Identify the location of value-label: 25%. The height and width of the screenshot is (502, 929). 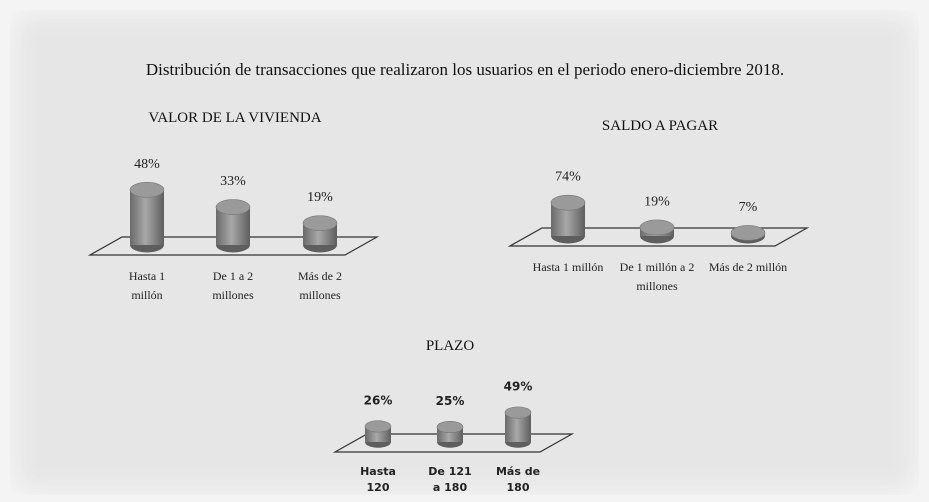
(450, 401).